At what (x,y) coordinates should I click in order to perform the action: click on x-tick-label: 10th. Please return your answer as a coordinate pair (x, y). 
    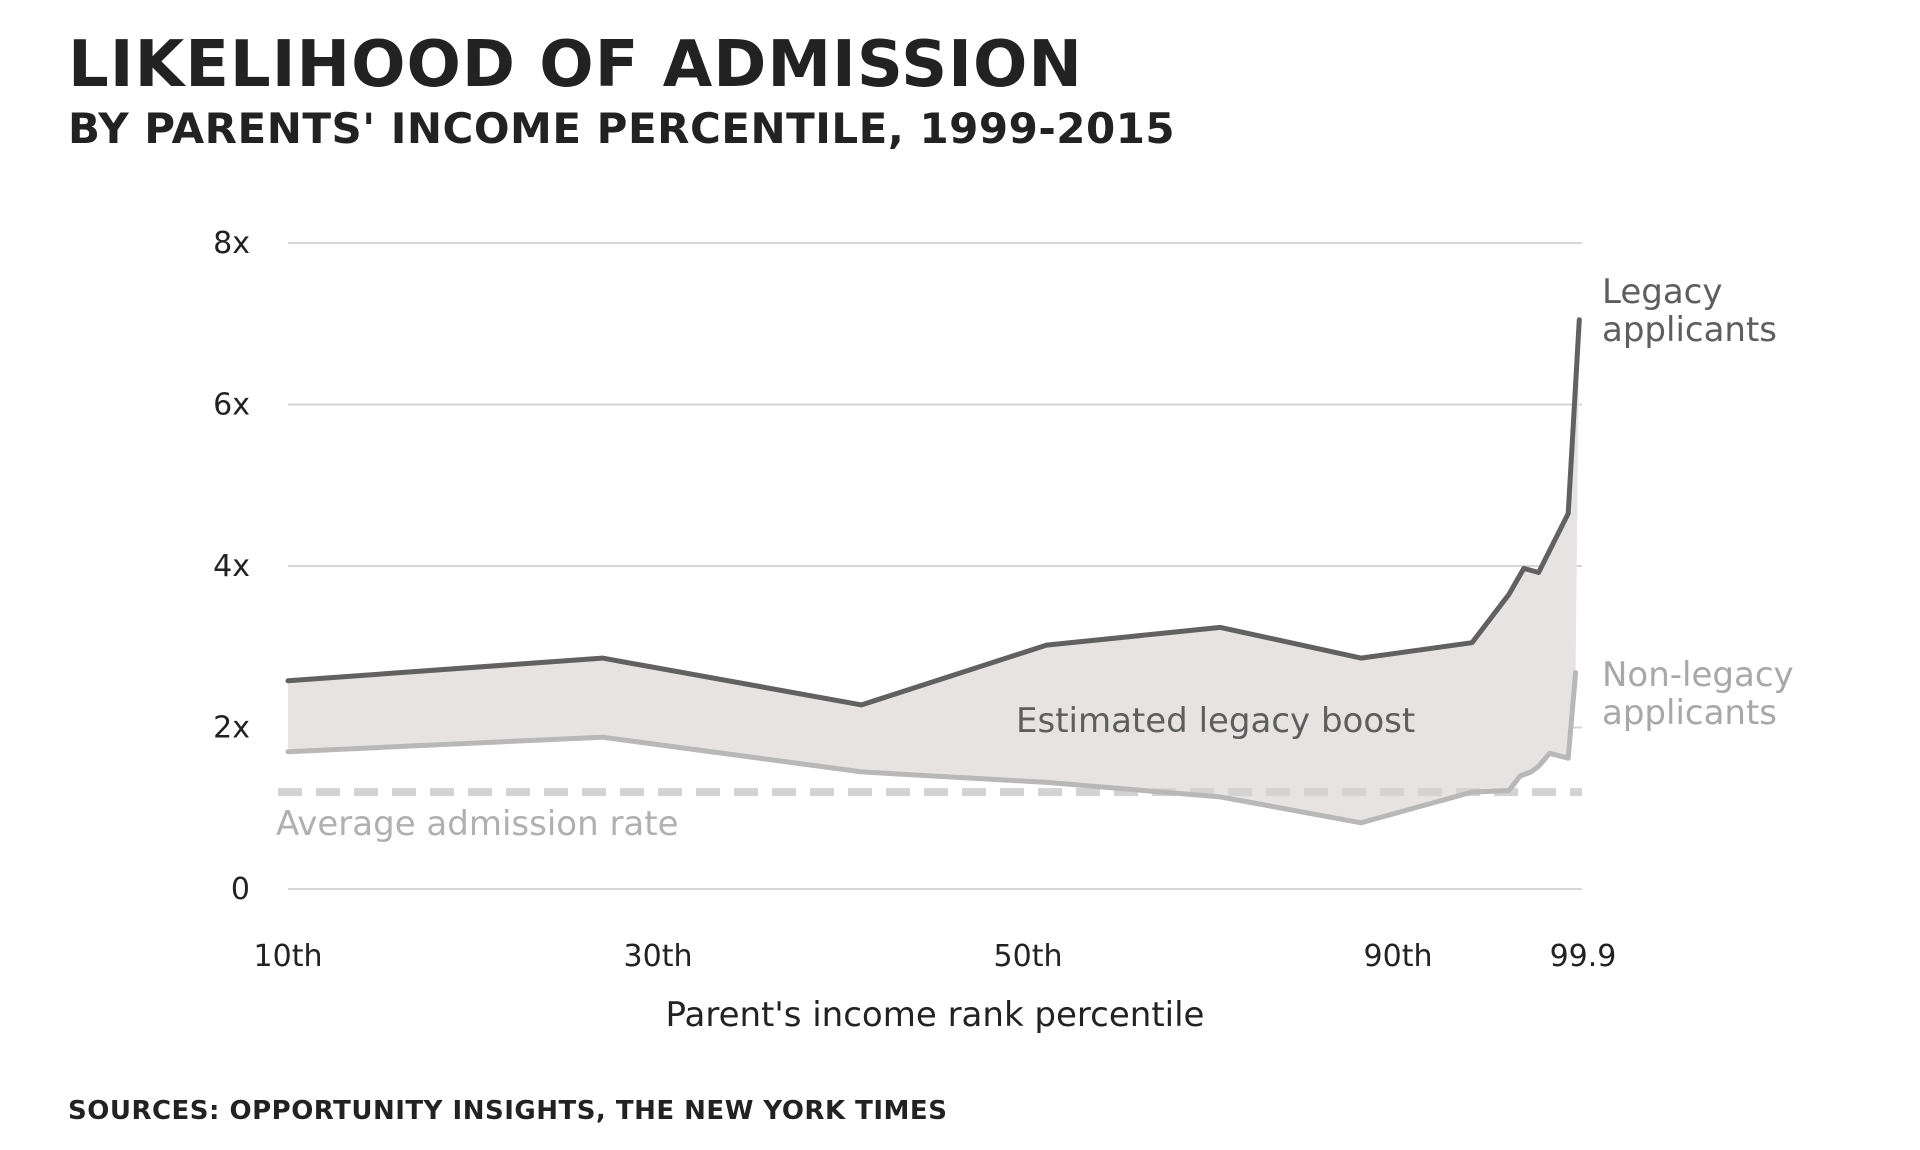
    Looking at the image, I should click on (288, 956).